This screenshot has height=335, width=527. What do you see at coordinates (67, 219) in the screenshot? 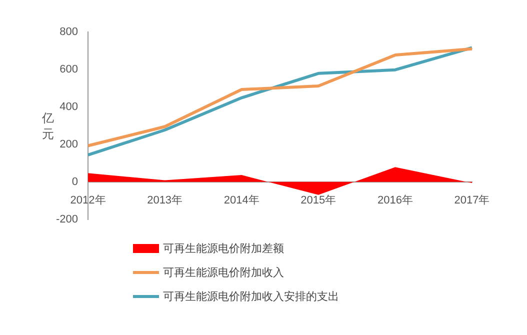
I see `y-tick-label: -200` at bounding box center [67, 219].